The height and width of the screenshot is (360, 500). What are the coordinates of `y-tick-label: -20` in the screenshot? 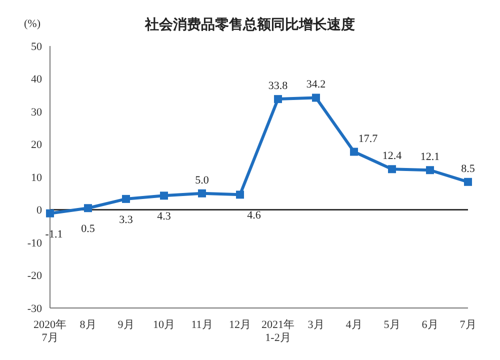 It's located at (34, 276).